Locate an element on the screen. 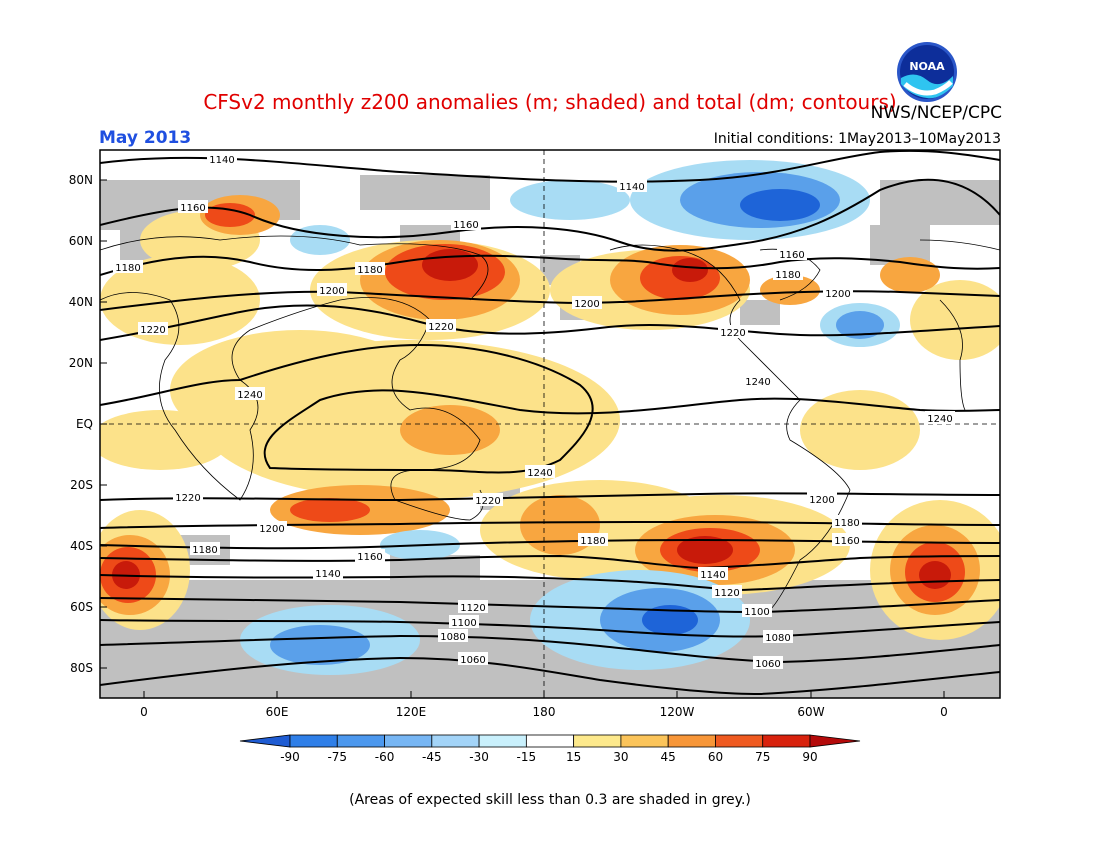 The width and height of the screenshot is (1100, 850). colorbar-arrow-right is located at coordinates (835, 741).